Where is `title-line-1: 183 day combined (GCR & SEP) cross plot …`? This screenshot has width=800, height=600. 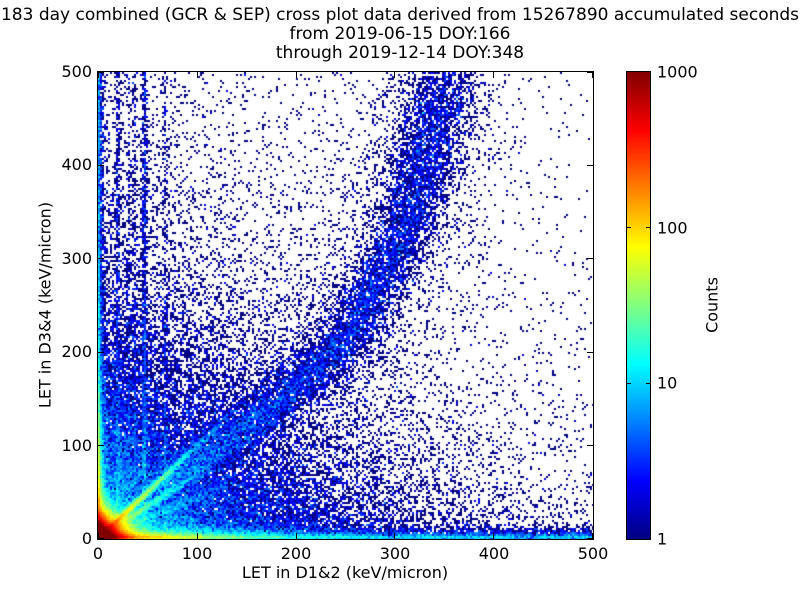 title-line-1: 183 day combined (GCR & SEP) cross plot … is located at coordinates (400, 15).